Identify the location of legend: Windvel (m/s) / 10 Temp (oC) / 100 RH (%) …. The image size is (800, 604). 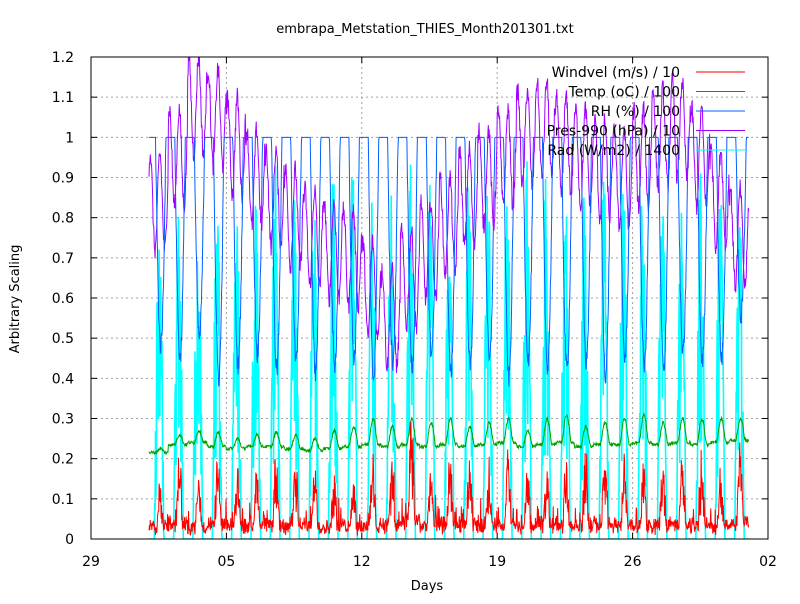
(646, 112).